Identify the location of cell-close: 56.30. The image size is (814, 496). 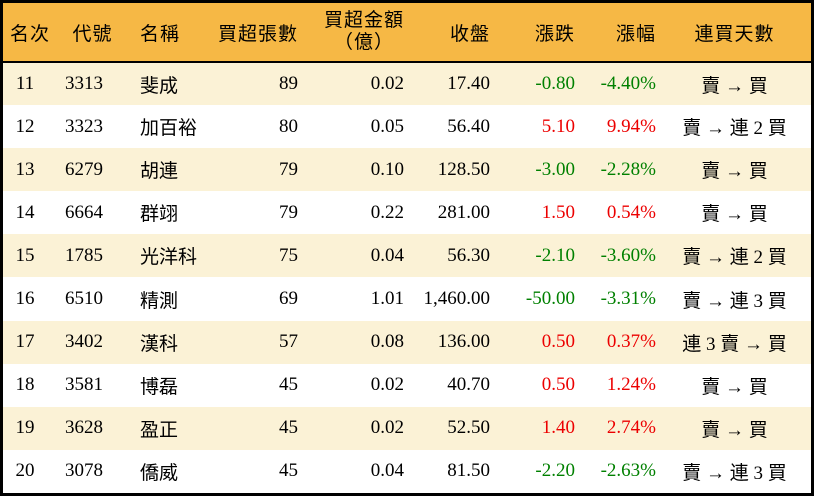
(468, 255).